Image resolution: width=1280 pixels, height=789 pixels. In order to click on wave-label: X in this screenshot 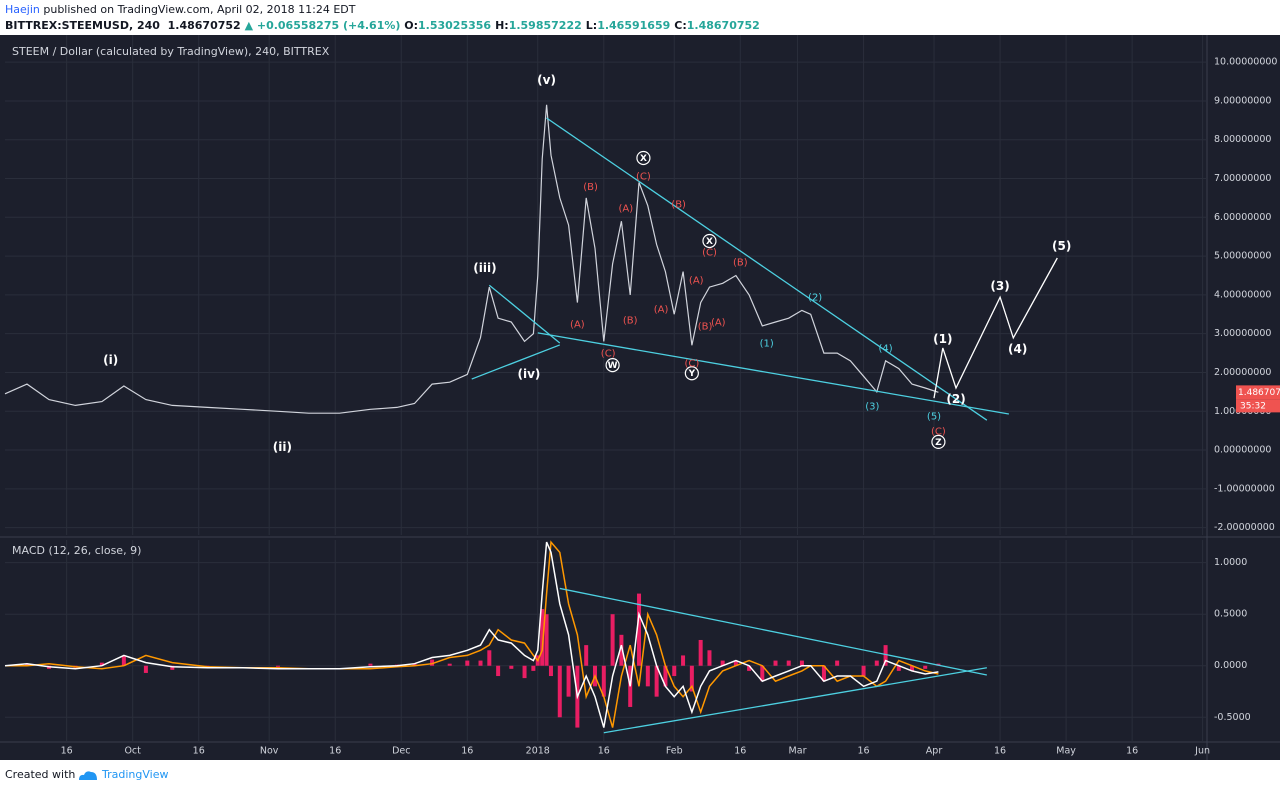, I will do `click(643, 159)`.